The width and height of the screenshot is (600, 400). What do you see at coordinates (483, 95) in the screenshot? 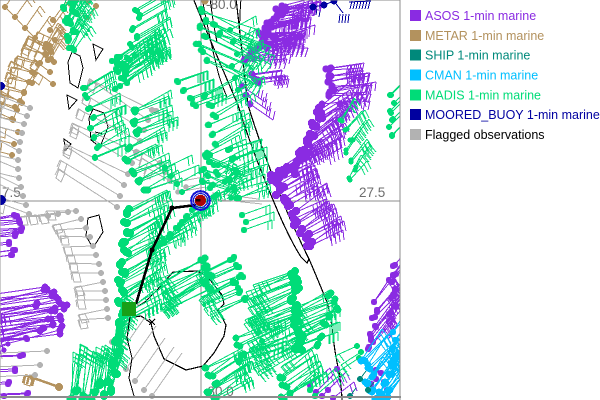
I see `svg-text: MADIS 1-min marine` at bounding box center [483, 95].